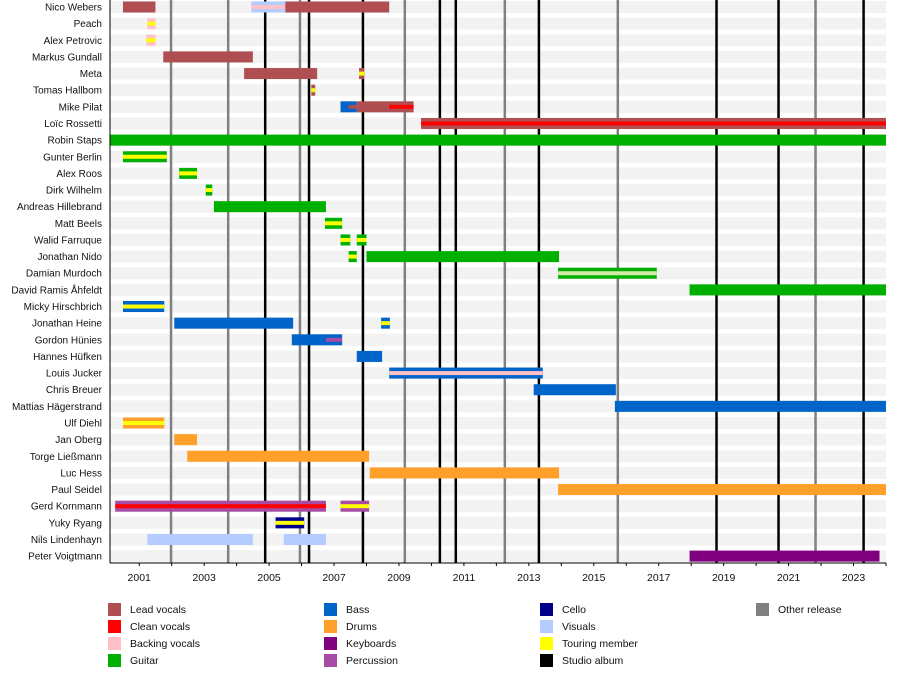  Describe the element at coordinates (371, 643) in the screenshot. I see `legend-label: Keyboards` at that location.